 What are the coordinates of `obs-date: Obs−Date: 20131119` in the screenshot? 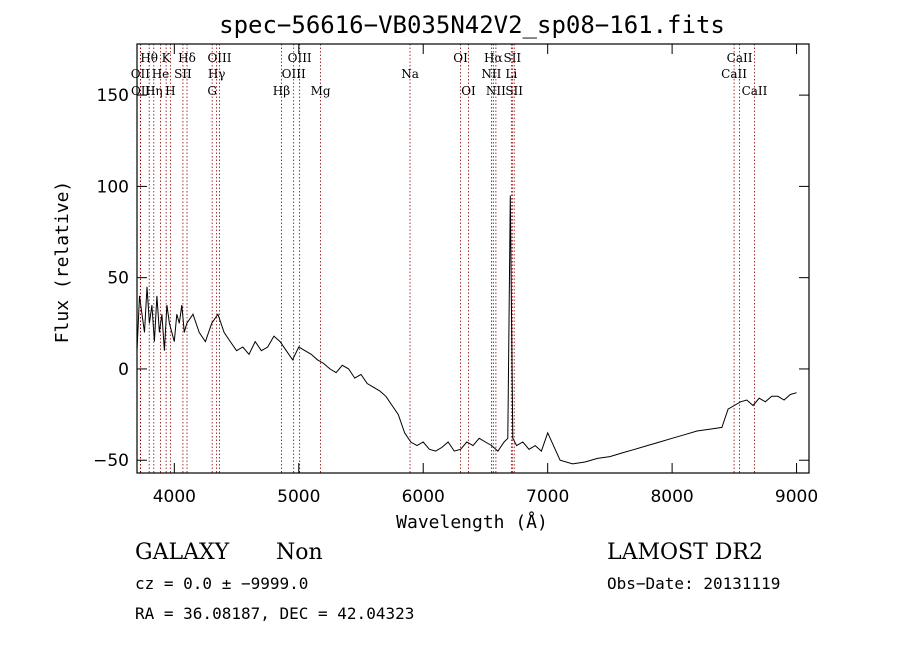 It's located at (693, 583).